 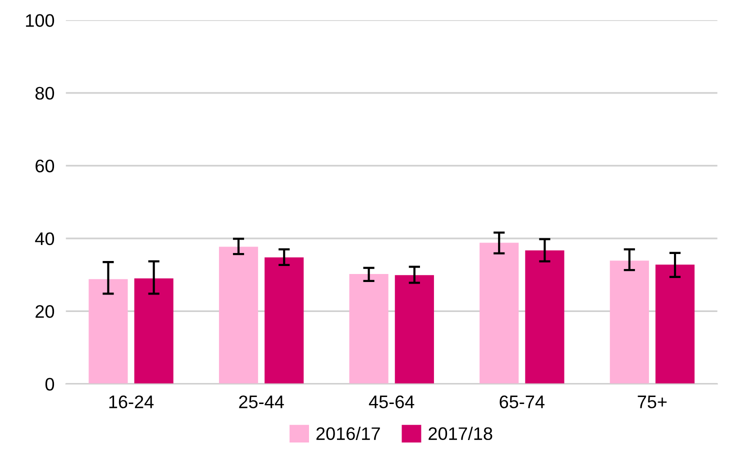 I want to click on x-tick-label: 16-24, so click(x=131, y=401).